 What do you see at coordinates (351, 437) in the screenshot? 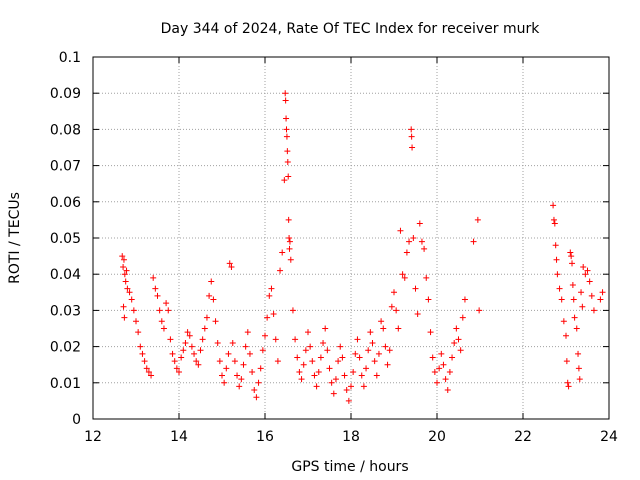
I see `x-tick-label: 18` at bounding box center [351, 437].